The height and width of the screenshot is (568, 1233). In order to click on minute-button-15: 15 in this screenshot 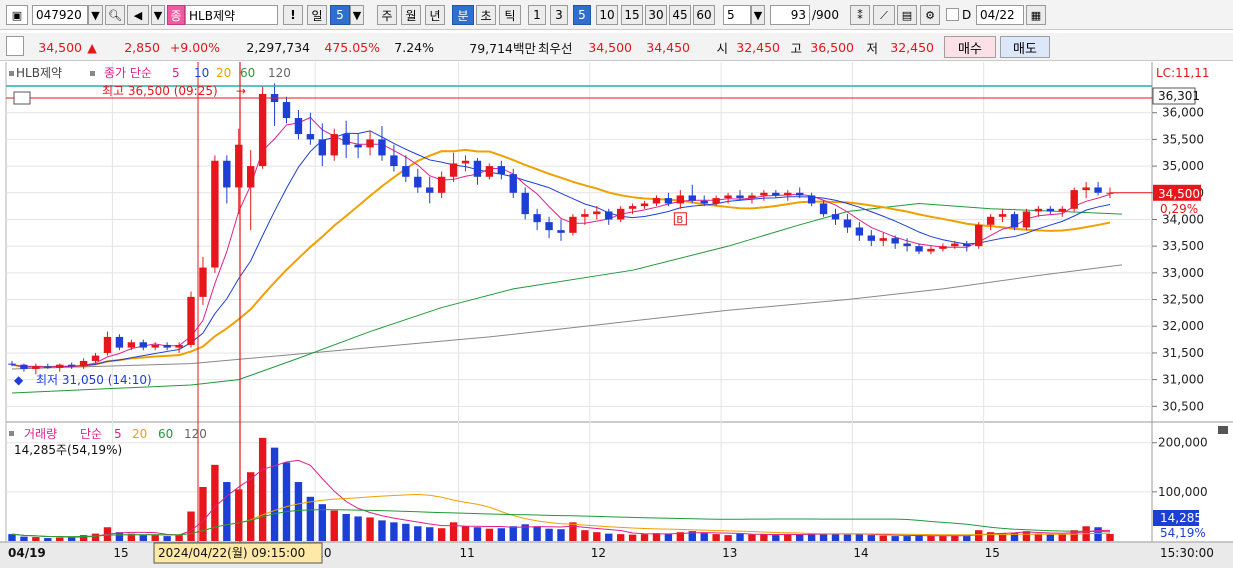, I will do `click(632, 15)`.